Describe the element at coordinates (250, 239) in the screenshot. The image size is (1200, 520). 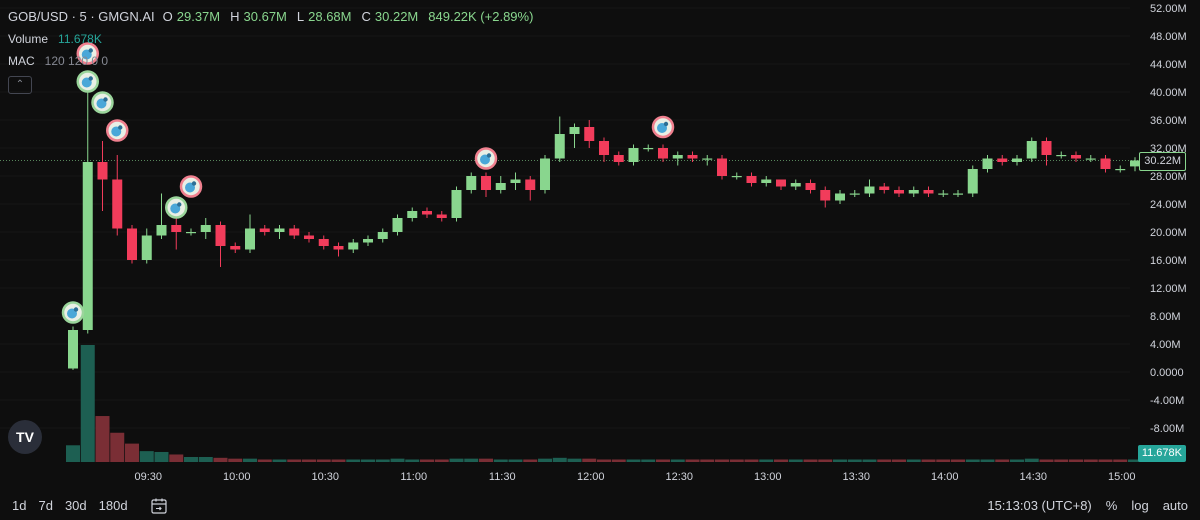
I see `candle-body` at that location.